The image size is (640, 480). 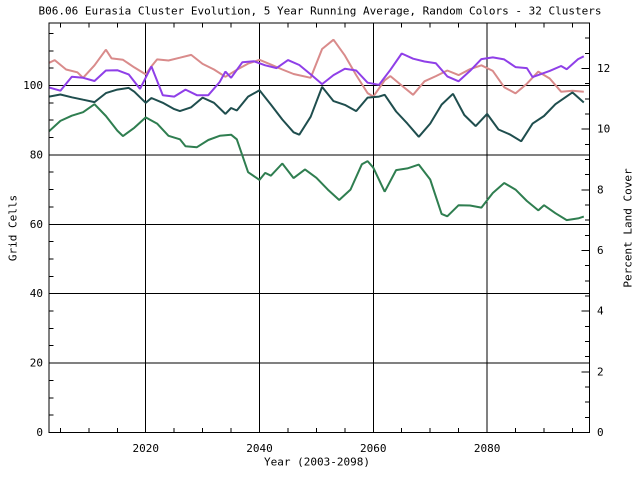 I want to click on y-right-tick-label: 6, so click(x=600, y=250).